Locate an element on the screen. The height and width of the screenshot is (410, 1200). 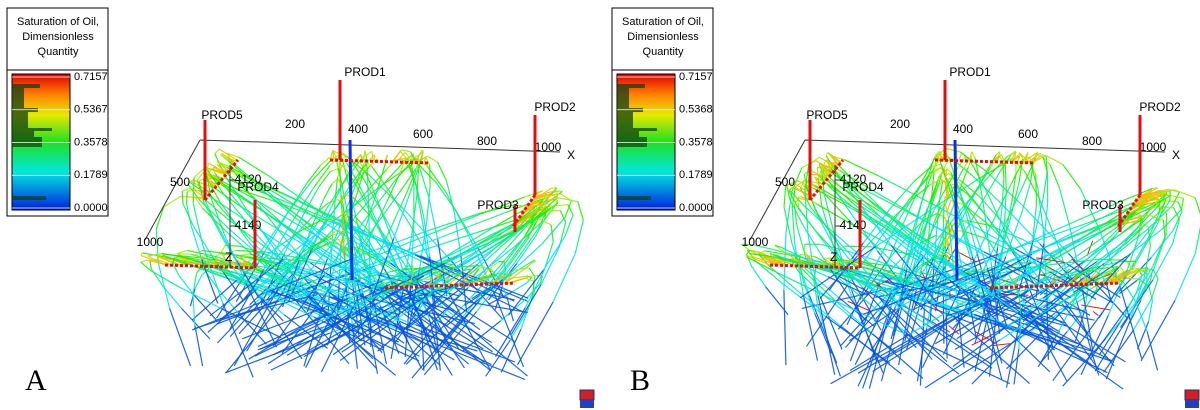
x-tick-label: 400 is located at coordinates (963, 129).